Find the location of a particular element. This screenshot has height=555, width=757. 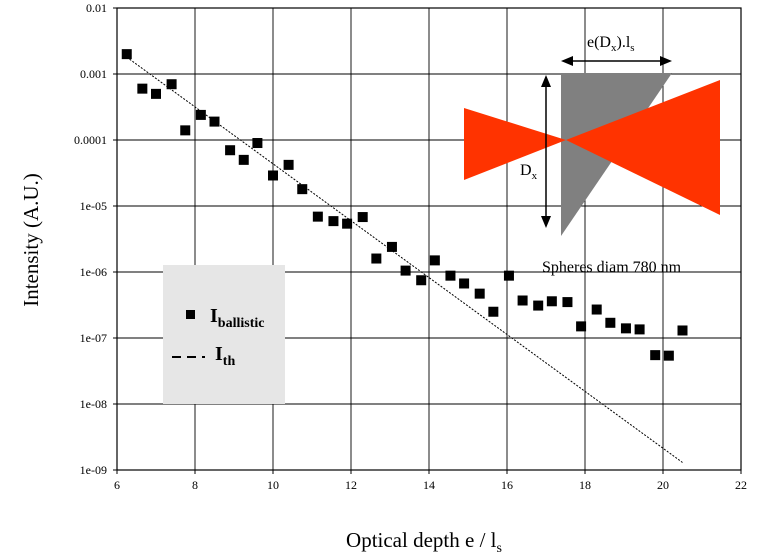

x-tick-label: 6 is located at coordinates (117, 485).